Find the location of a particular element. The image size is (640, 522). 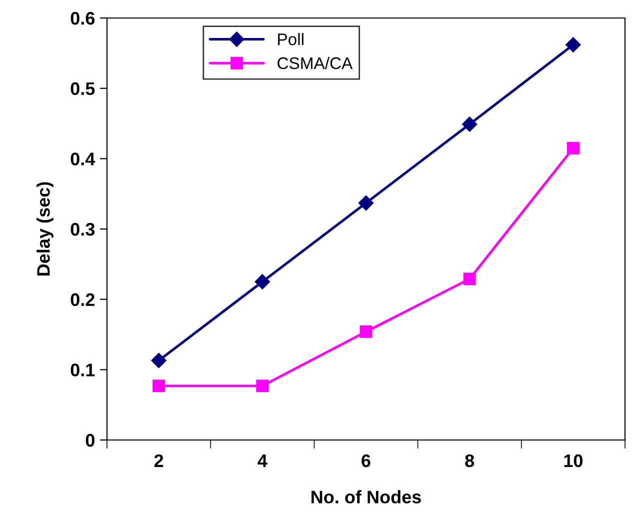

x-tick-label: 4 is located at coordinates (263, 460).